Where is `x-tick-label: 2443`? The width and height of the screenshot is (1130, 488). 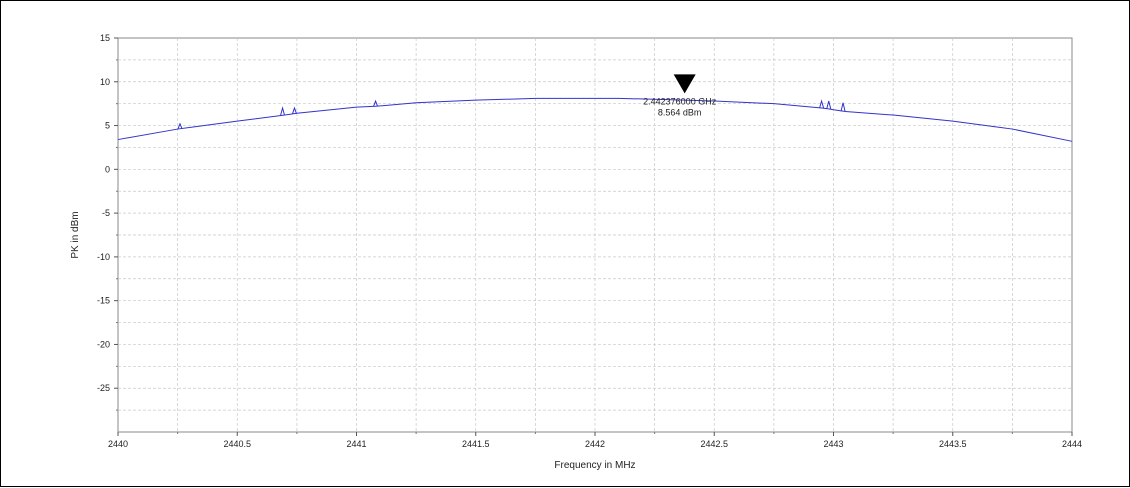
x-tick-label: 2443 is located at coordinates (833, 444).